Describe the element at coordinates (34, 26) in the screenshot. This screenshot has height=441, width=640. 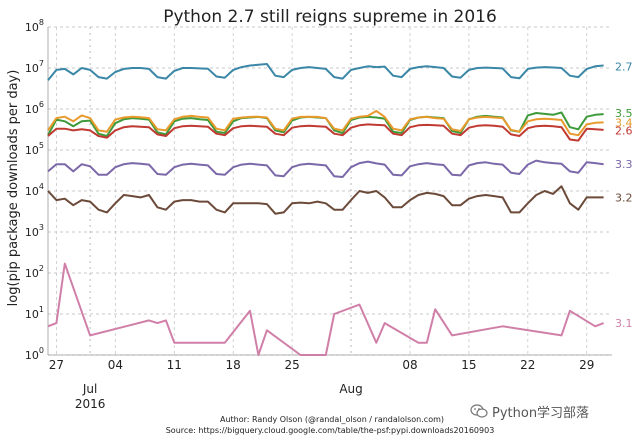
I see `y-tick-label: 10⁸` at that location.